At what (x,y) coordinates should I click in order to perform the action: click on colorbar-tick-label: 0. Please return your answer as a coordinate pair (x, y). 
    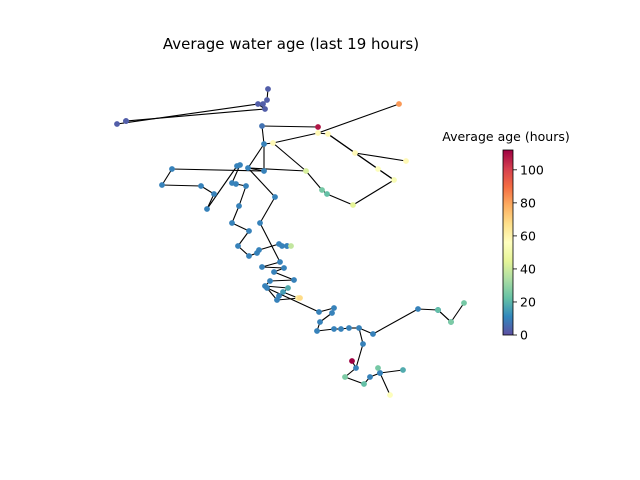
    Looking at the image, I should click on (524, 335).